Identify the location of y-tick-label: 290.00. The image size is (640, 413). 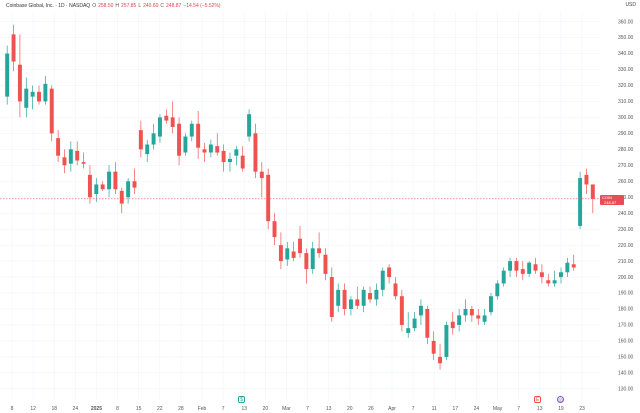
(626, 134).